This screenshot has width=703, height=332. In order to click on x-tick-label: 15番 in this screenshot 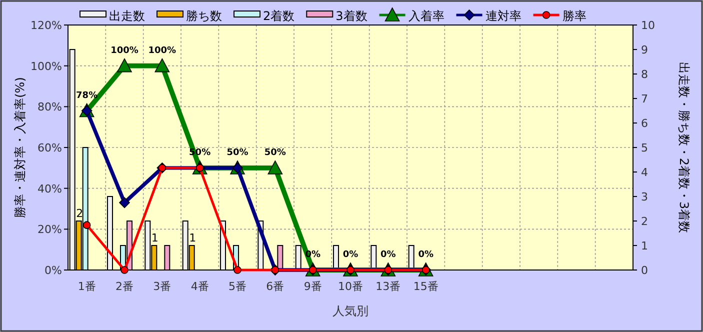, I will do `click(425, 286)`.